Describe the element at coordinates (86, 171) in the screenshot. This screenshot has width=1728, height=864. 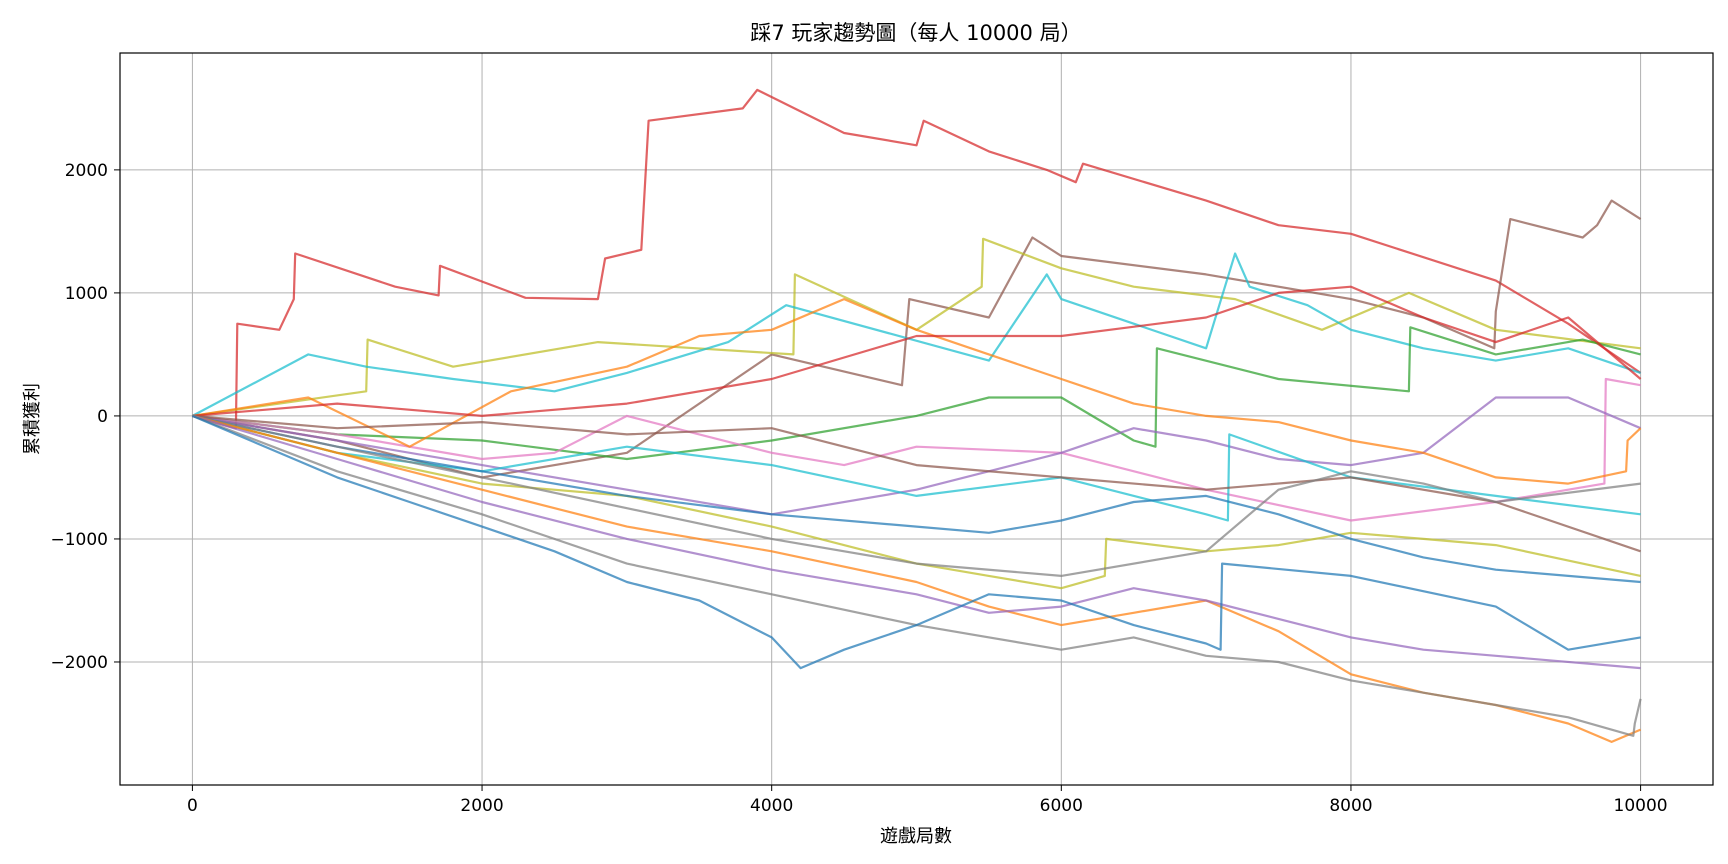
I see `y-tick-label: 2000` at that location.